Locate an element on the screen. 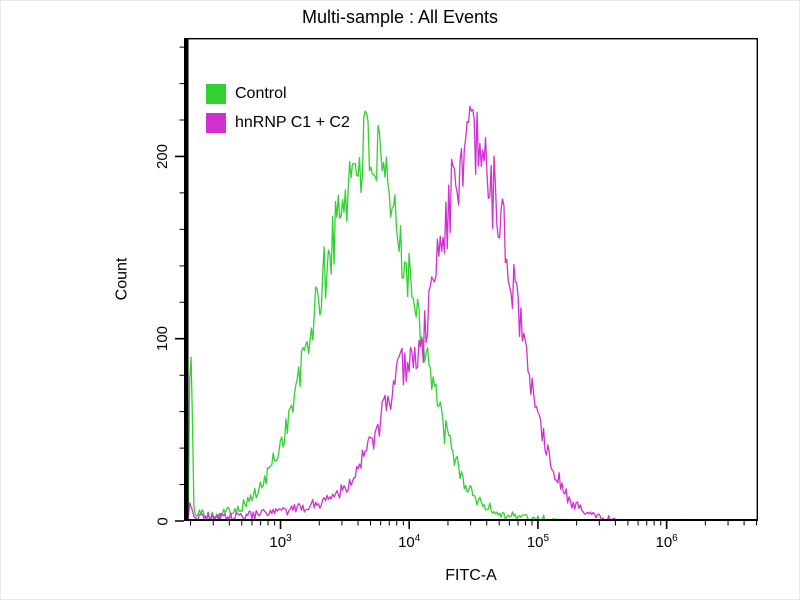 Image resolution: width=800 pixels, height=600 pixels. x-tick-label: 10⁶ is located at coordinates (666, 542).